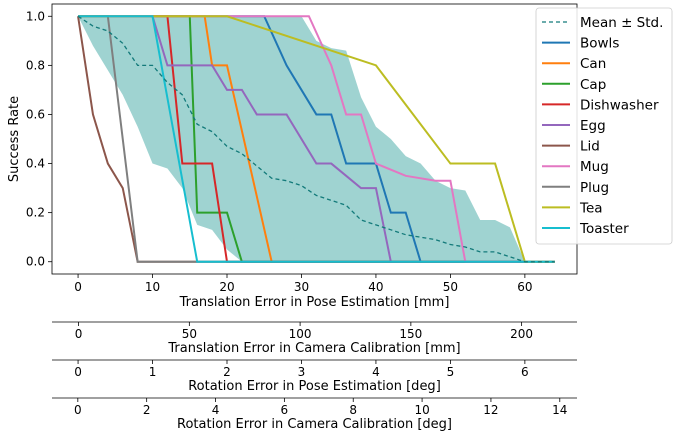 This screenshot has height=432, width=673. Describe the element at coordinates (591, 208) in the screenshot. I see `legend-label-tea: Tea` at that location.